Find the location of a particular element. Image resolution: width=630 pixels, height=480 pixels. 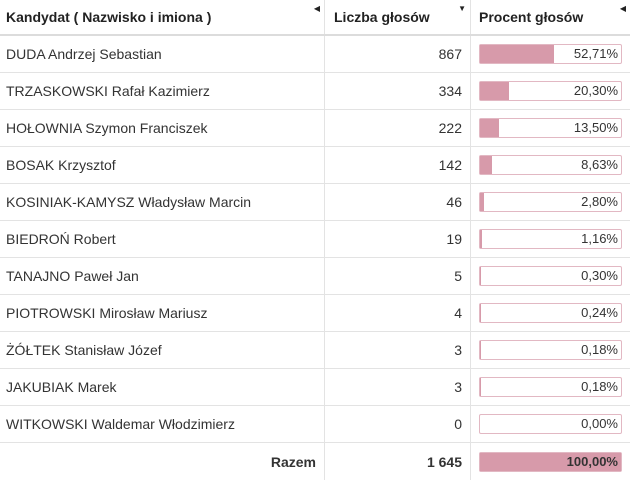

percent-value: 0,24% is located at coordinates (599, 312).